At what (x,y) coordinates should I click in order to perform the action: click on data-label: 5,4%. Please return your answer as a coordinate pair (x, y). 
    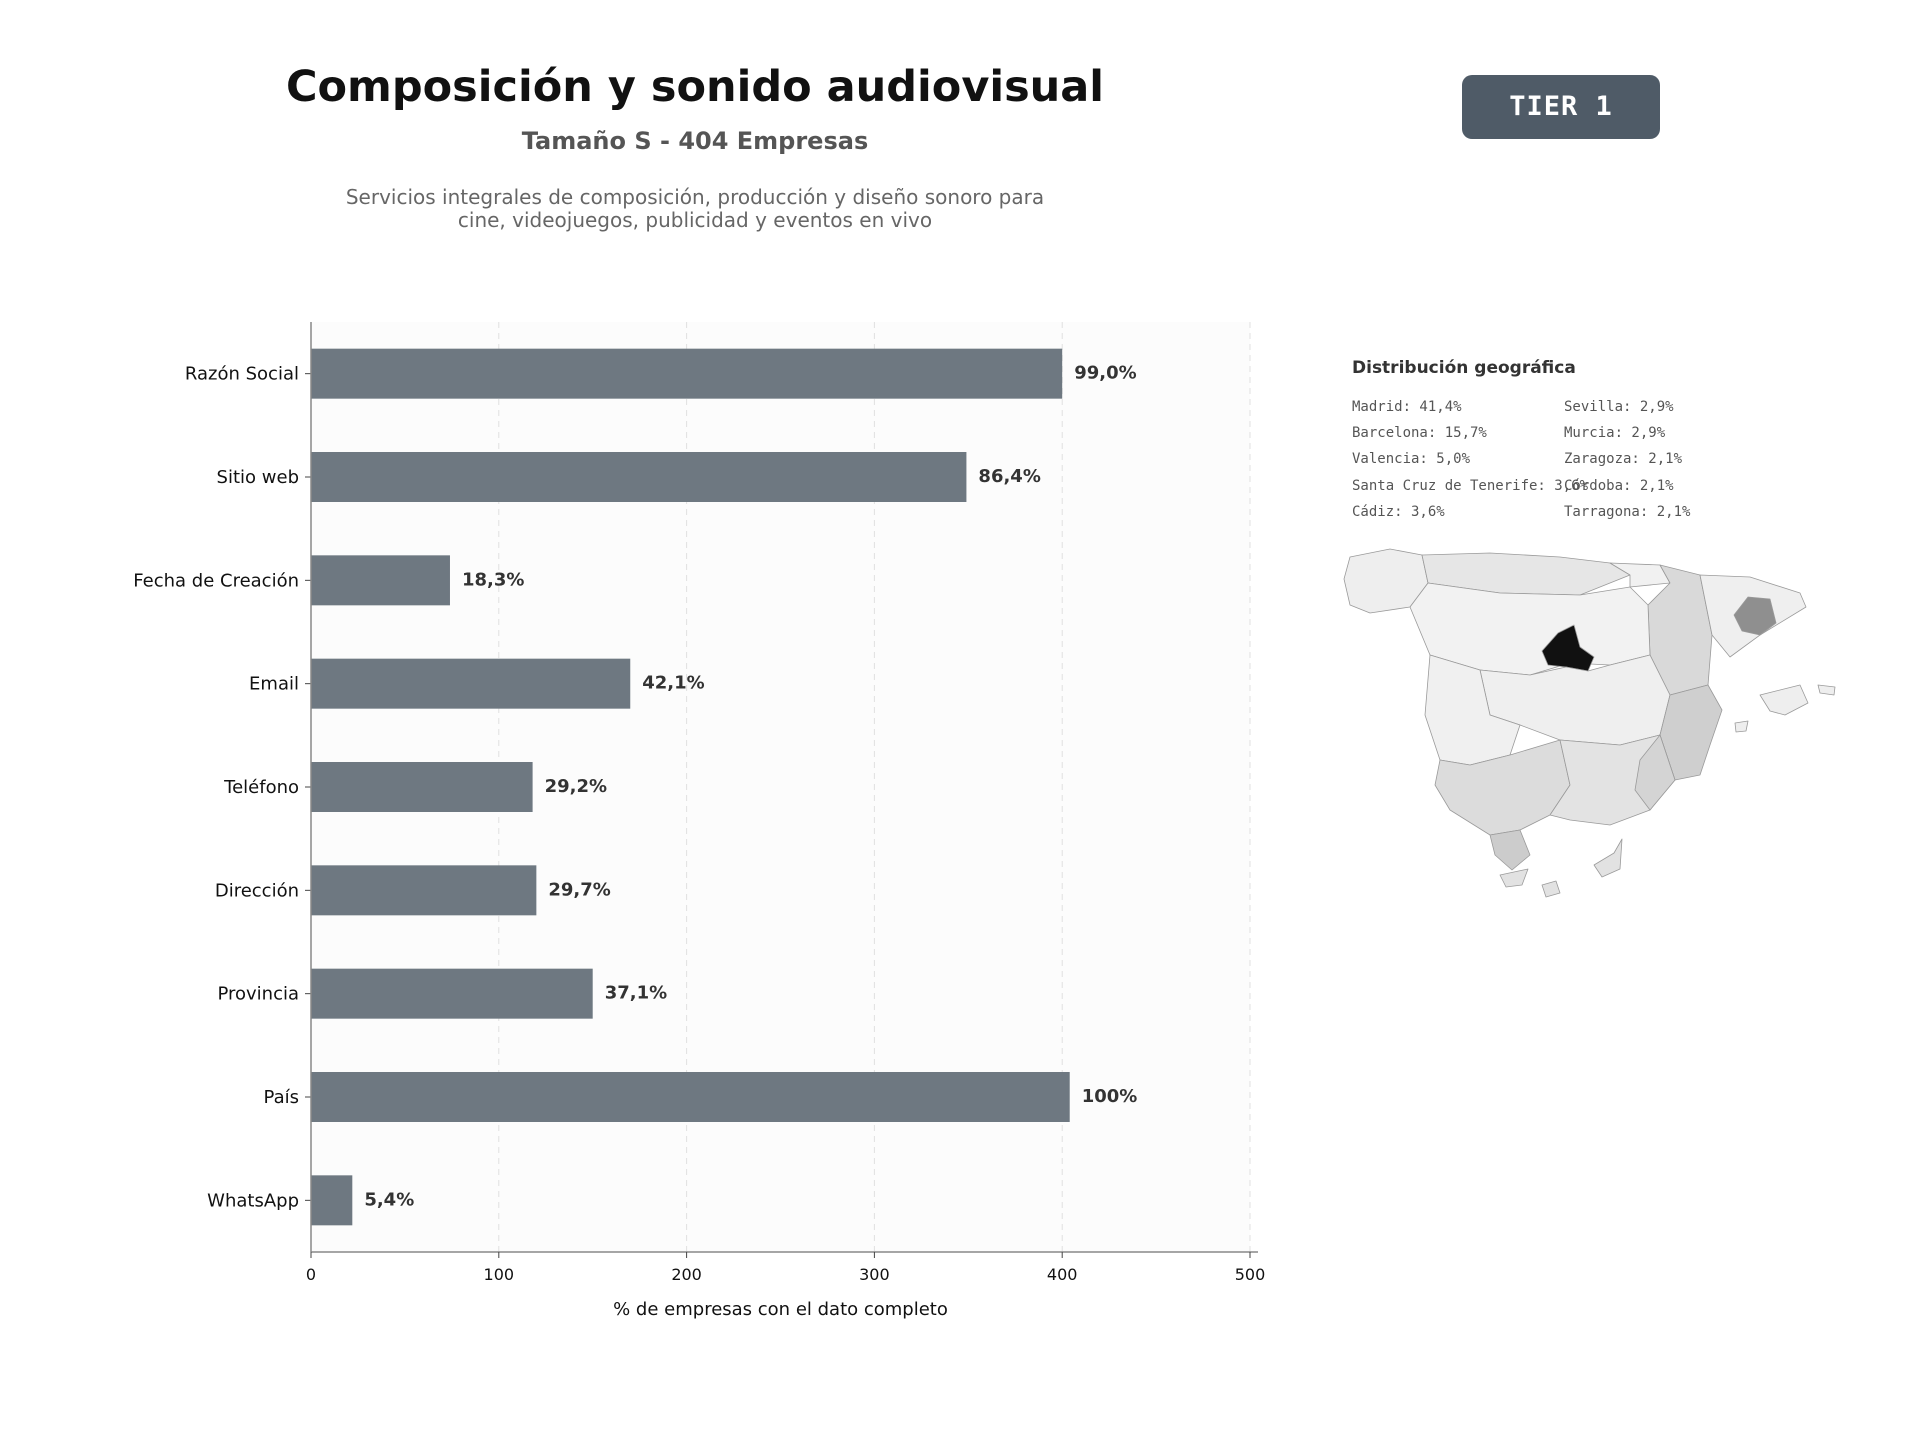
    Looking at the image, I should click on (389, 1199).